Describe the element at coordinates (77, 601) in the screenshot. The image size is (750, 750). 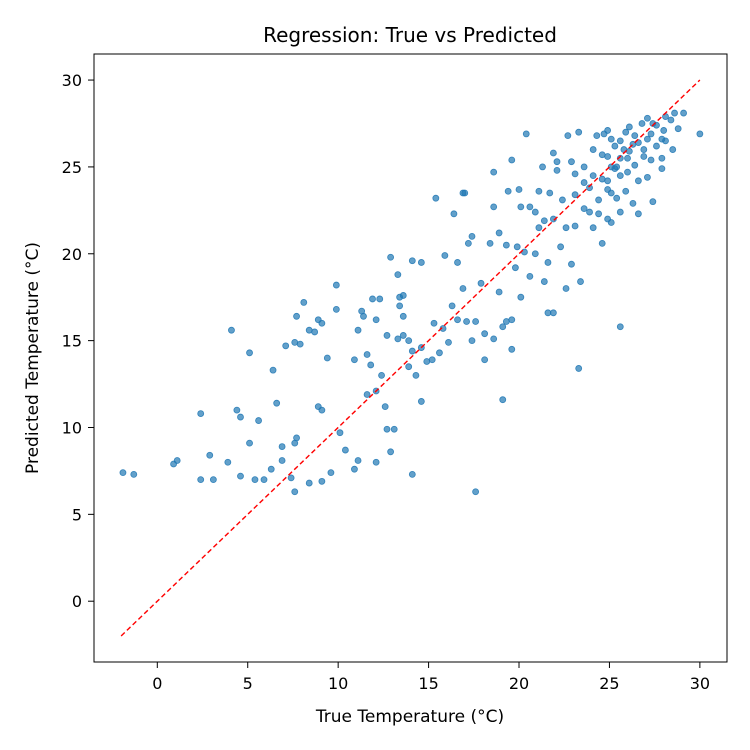
I see `y-tick-label: 0` at that location.